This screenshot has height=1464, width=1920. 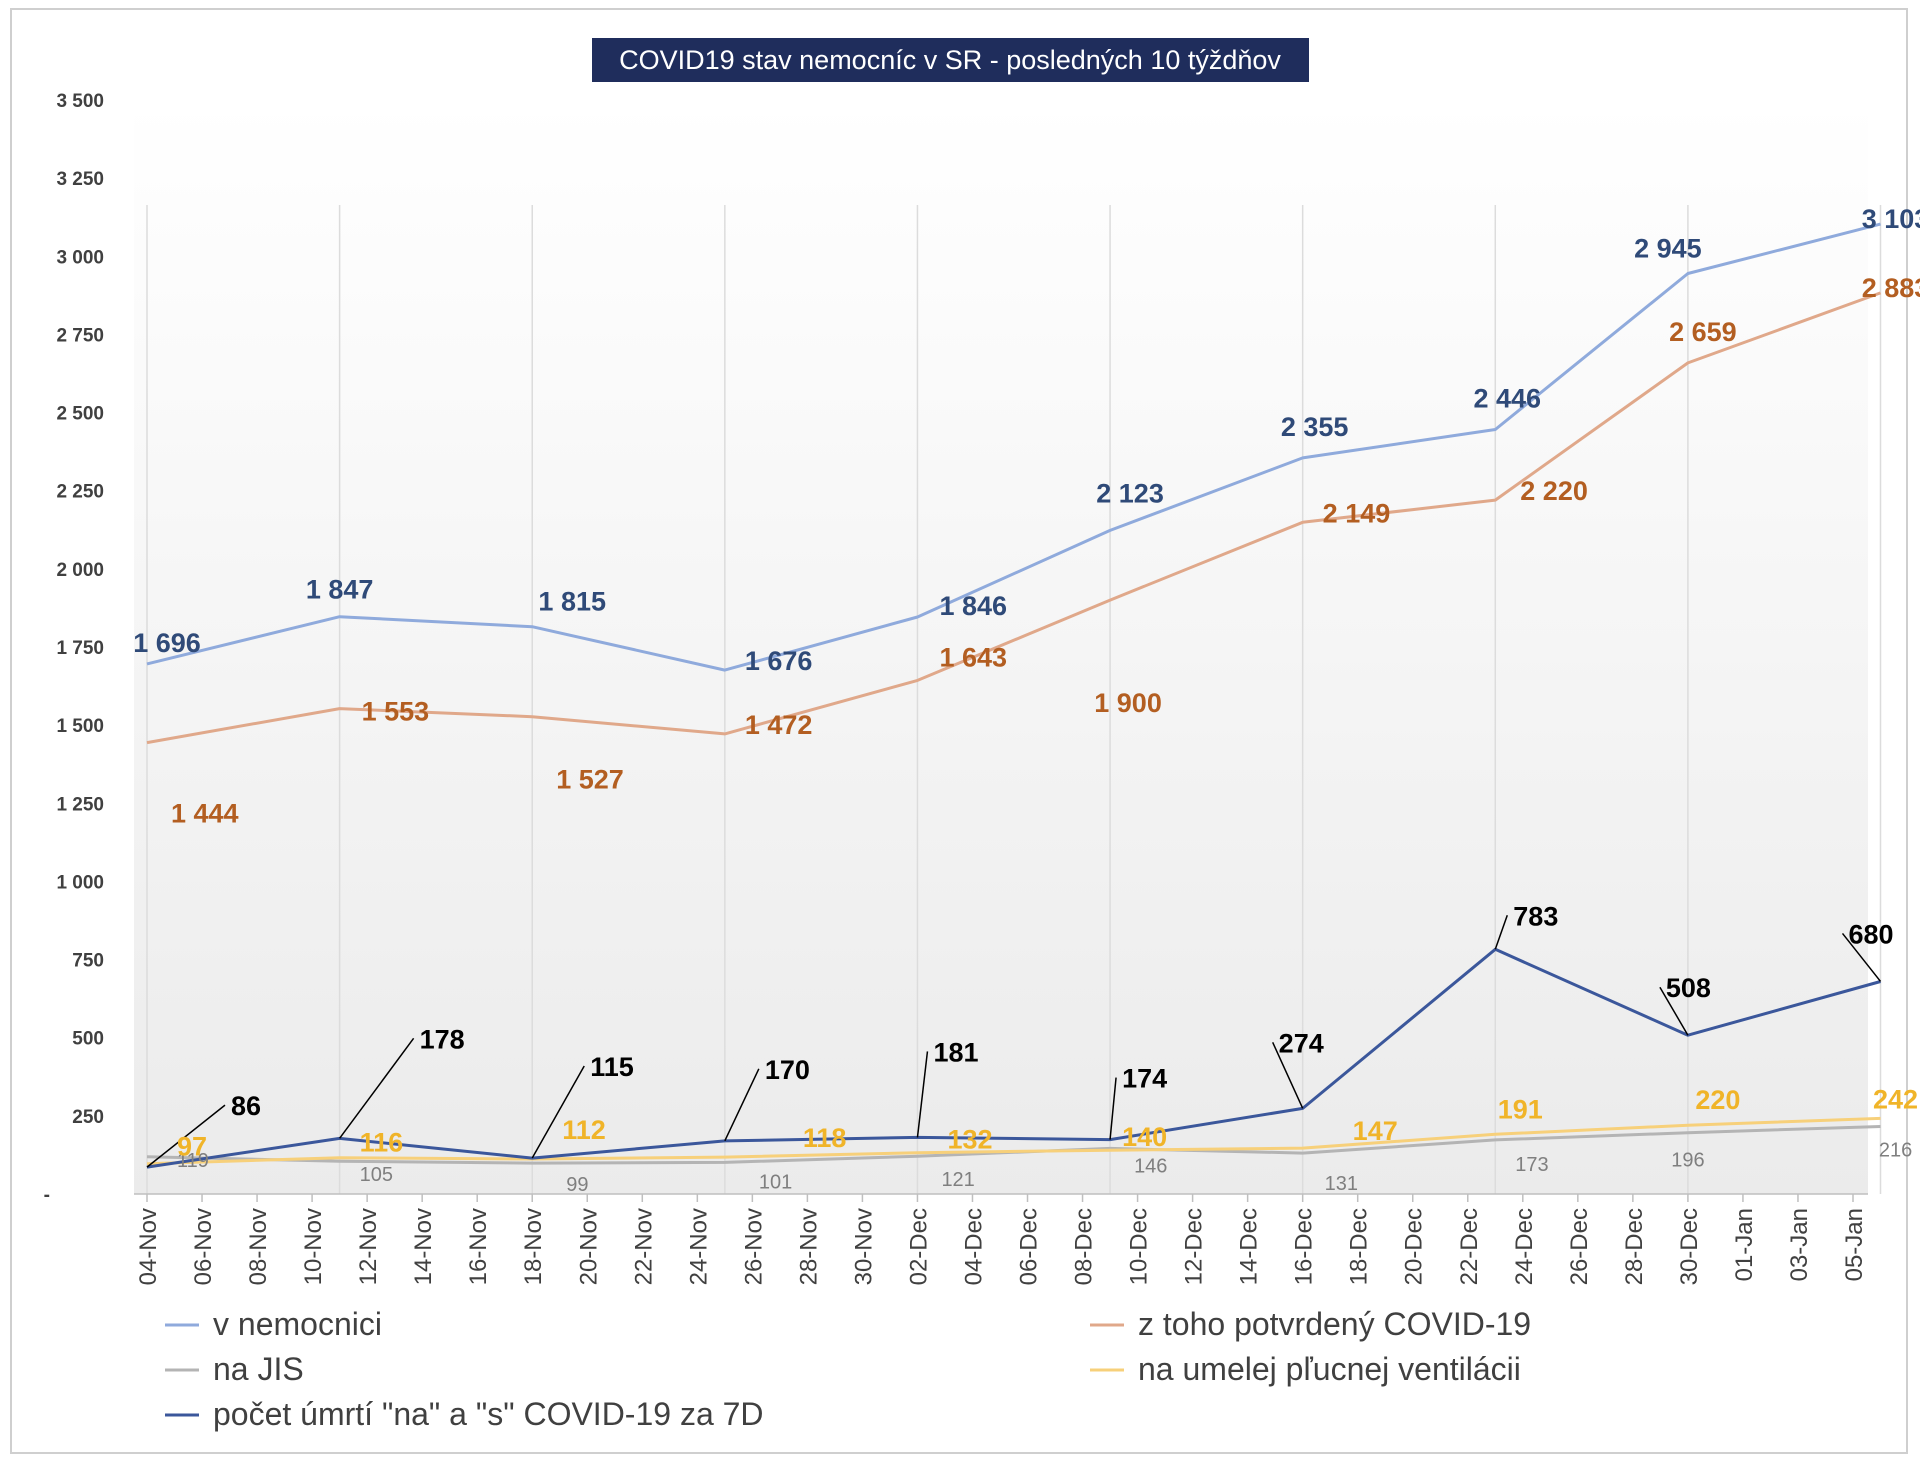 I want to click on x-tick-label: 06-Dec, so click(x=1029, y=1246).